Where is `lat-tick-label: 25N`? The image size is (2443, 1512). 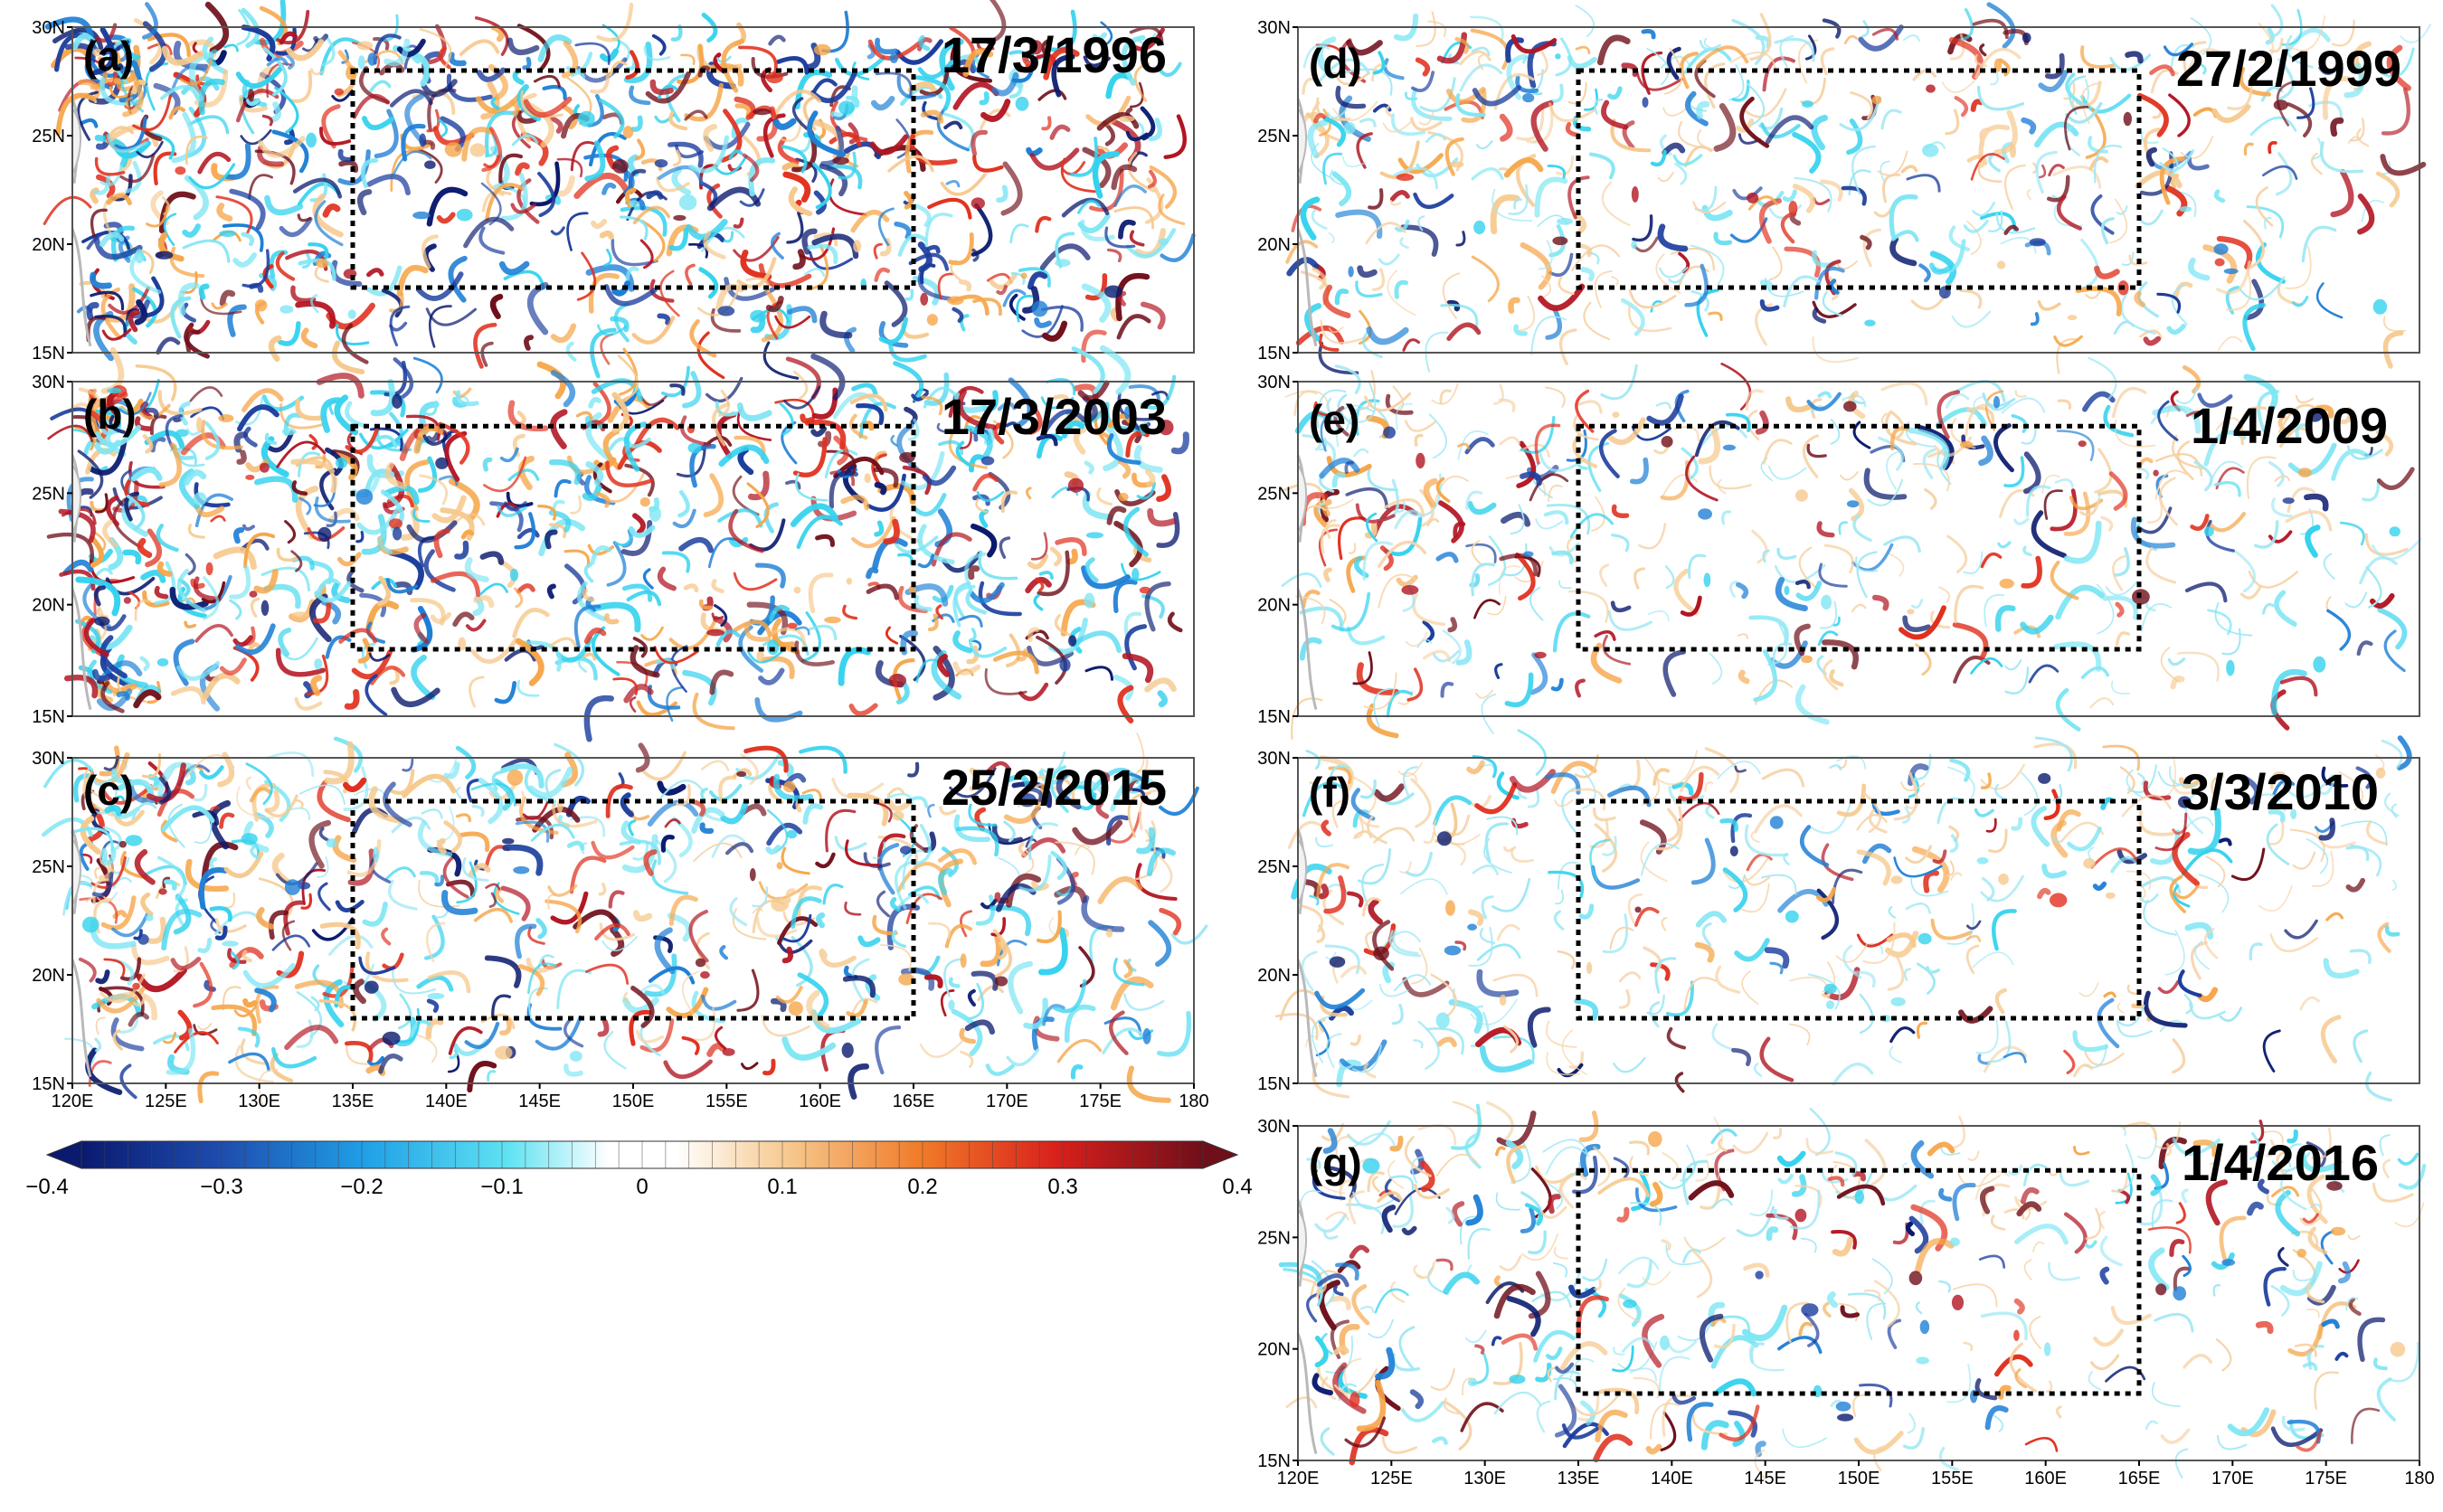
lat-tick-label: 25N is located at coordinates (1274, 494).